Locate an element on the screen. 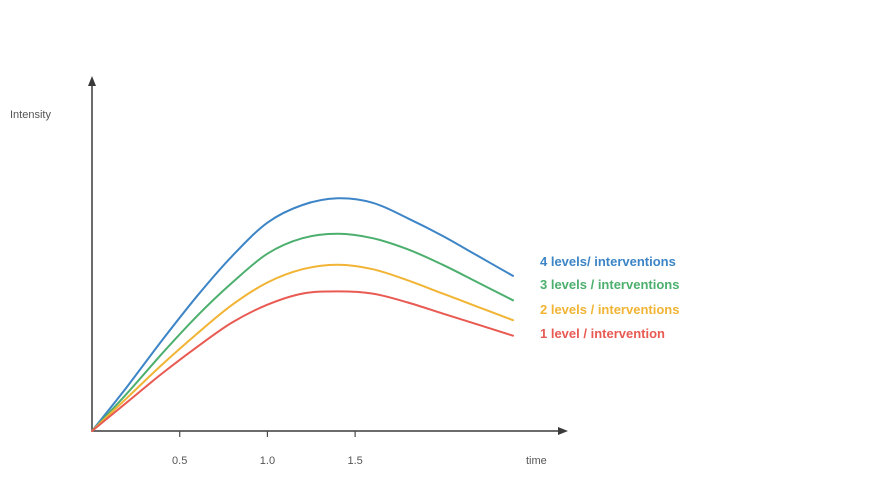 The width and height of the screenshot is (873, 480). series-label: 4 levels/ interventions is located at coordinates (608, 261).